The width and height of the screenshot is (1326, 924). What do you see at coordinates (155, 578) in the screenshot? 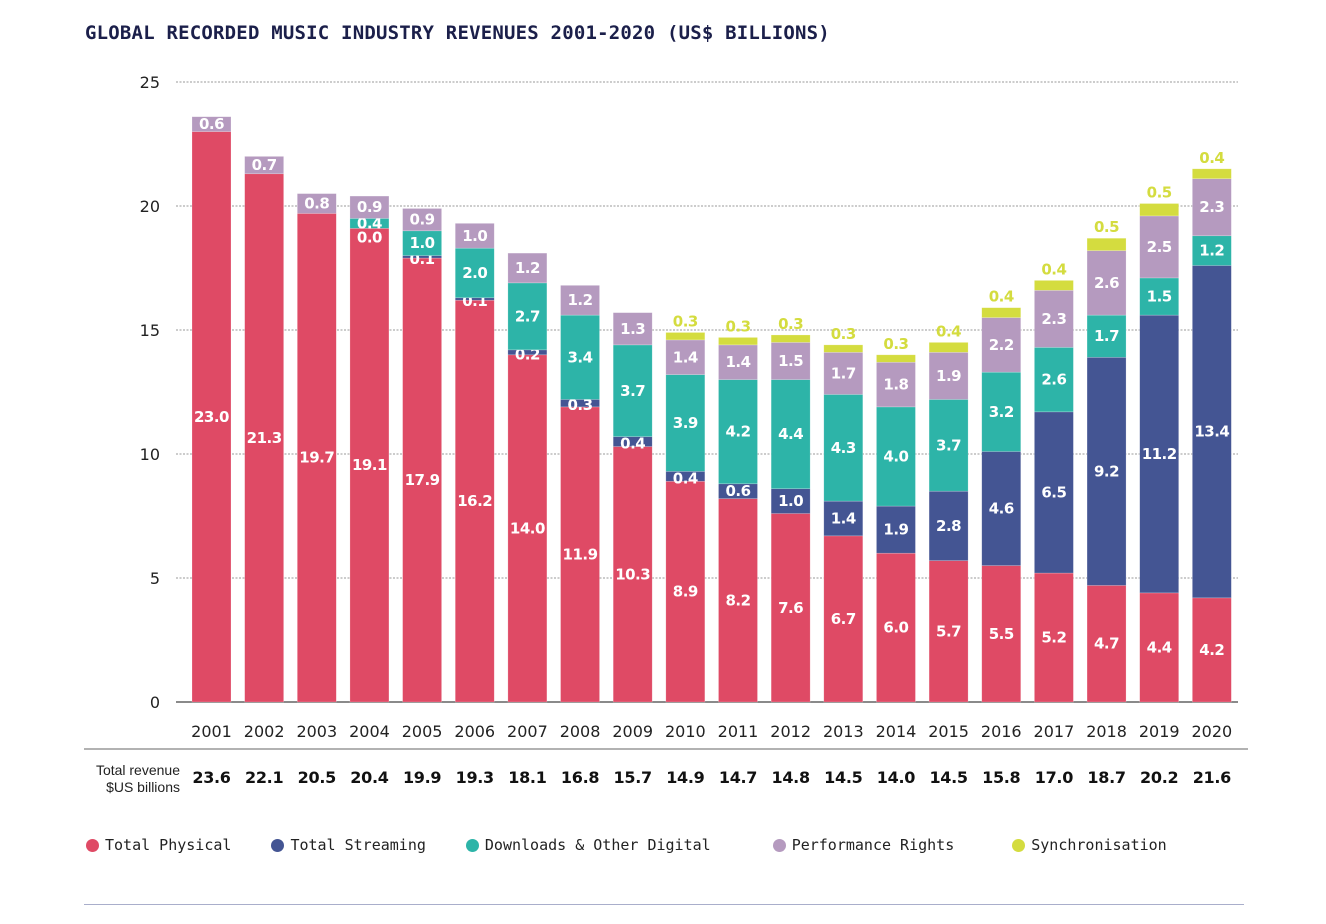
I see `y-tick-label: 5` at bounding box center [155, 578].